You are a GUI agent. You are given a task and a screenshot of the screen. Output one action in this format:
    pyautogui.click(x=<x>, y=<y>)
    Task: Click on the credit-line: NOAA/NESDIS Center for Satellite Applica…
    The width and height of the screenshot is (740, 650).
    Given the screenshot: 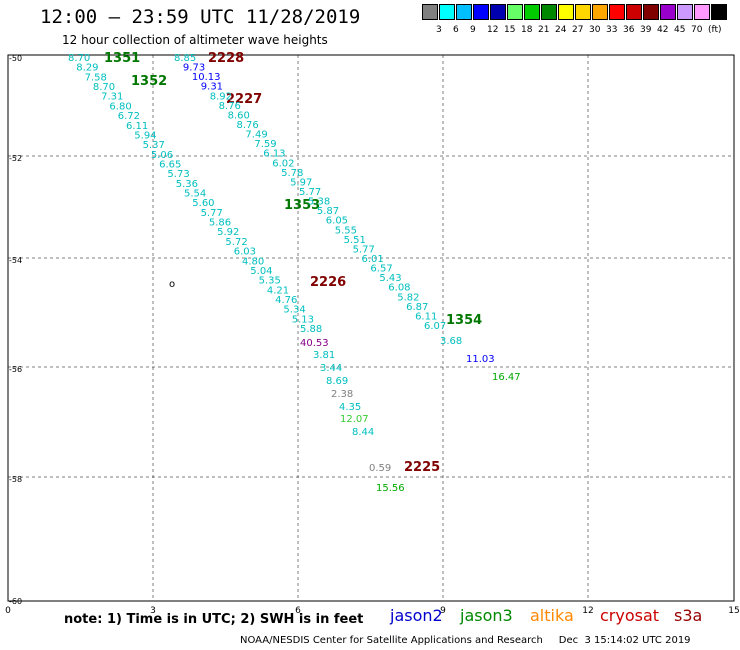 What is the action you would take?
    pyautogui.click(x=465, y=640)
    